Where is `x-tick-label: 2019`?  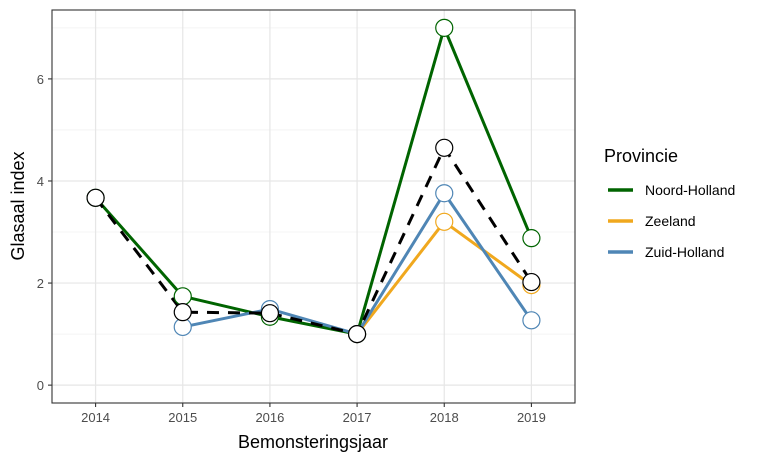
x-tick-label: 2019 is located at coordinates (531, 417).